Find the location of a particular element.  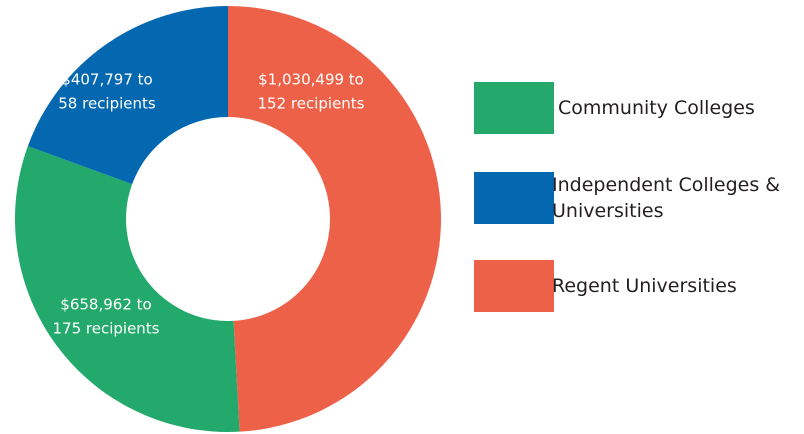

data-label: $658,962 to is located at coordinates (105, 305).